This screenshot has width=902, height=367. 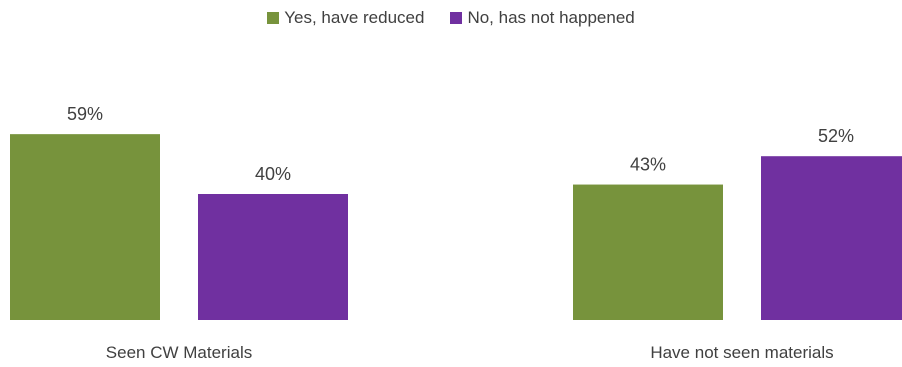 What do you see at coordinates (85, 114) in the screenshot?
I see `data-label-yes-0: 59%` at bounding box center [85, 114].